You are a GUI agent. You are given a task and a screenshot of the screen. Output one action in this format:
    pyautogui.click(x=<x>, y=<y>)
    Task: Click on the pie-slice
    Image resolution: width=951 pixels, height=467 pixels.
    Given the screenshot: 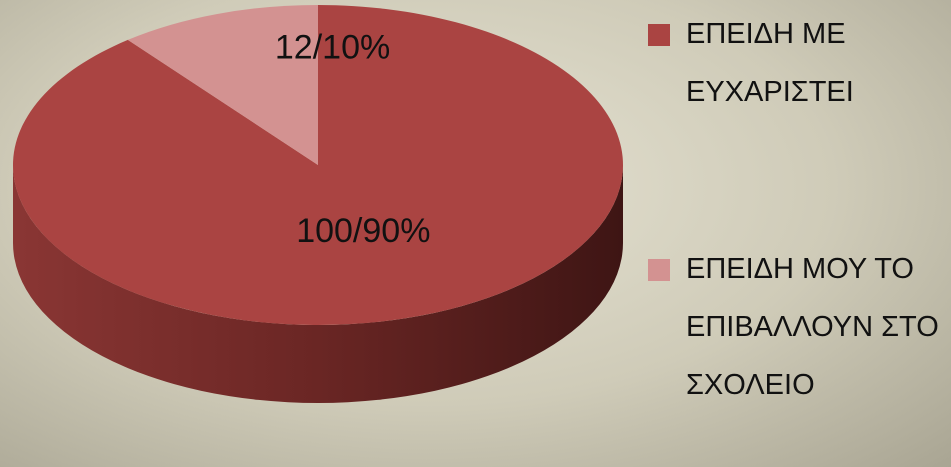 What is the action you would take?
    pyautogui.click(x=223, y=85)
    